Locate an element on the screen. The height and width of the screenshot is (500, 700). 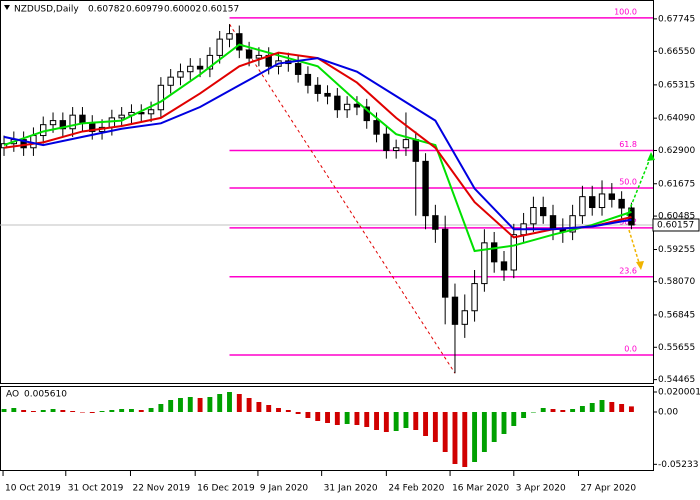
ao-y-tick-label: -0.05233 is located at coordinates (678, 465).